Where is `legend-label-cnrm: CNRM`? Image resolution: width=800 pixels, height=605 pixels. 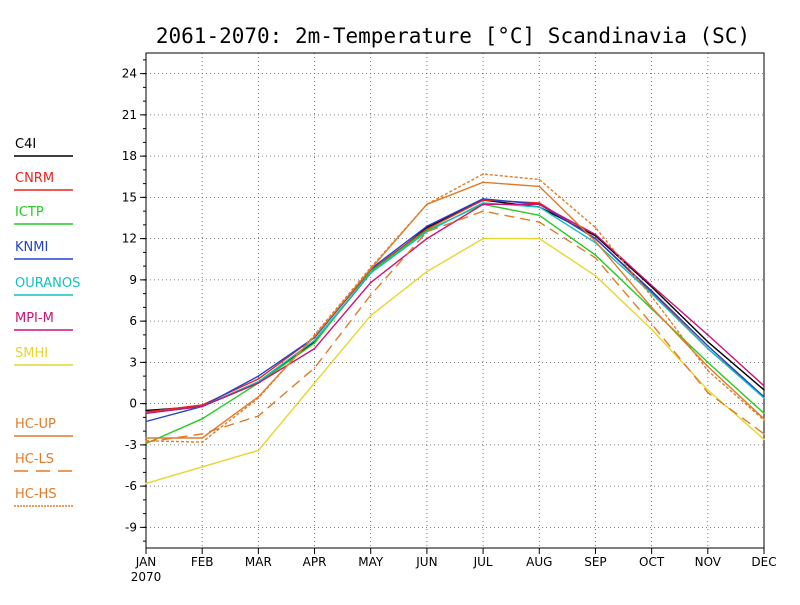
legend-label-cnrm: CNRM is located at coordinates (34, 178).